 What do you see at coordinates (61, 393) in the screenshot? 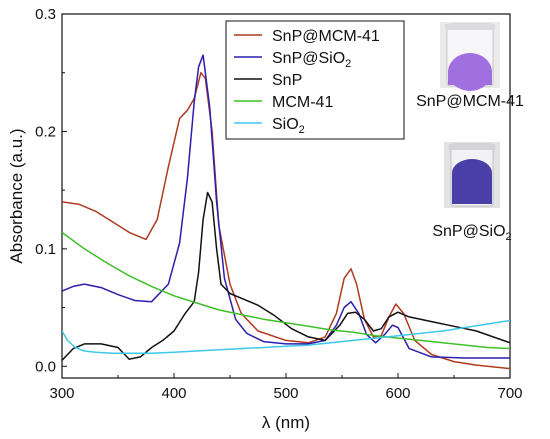
I see `x-tick-label: 300` at bounding box center [61, 393].